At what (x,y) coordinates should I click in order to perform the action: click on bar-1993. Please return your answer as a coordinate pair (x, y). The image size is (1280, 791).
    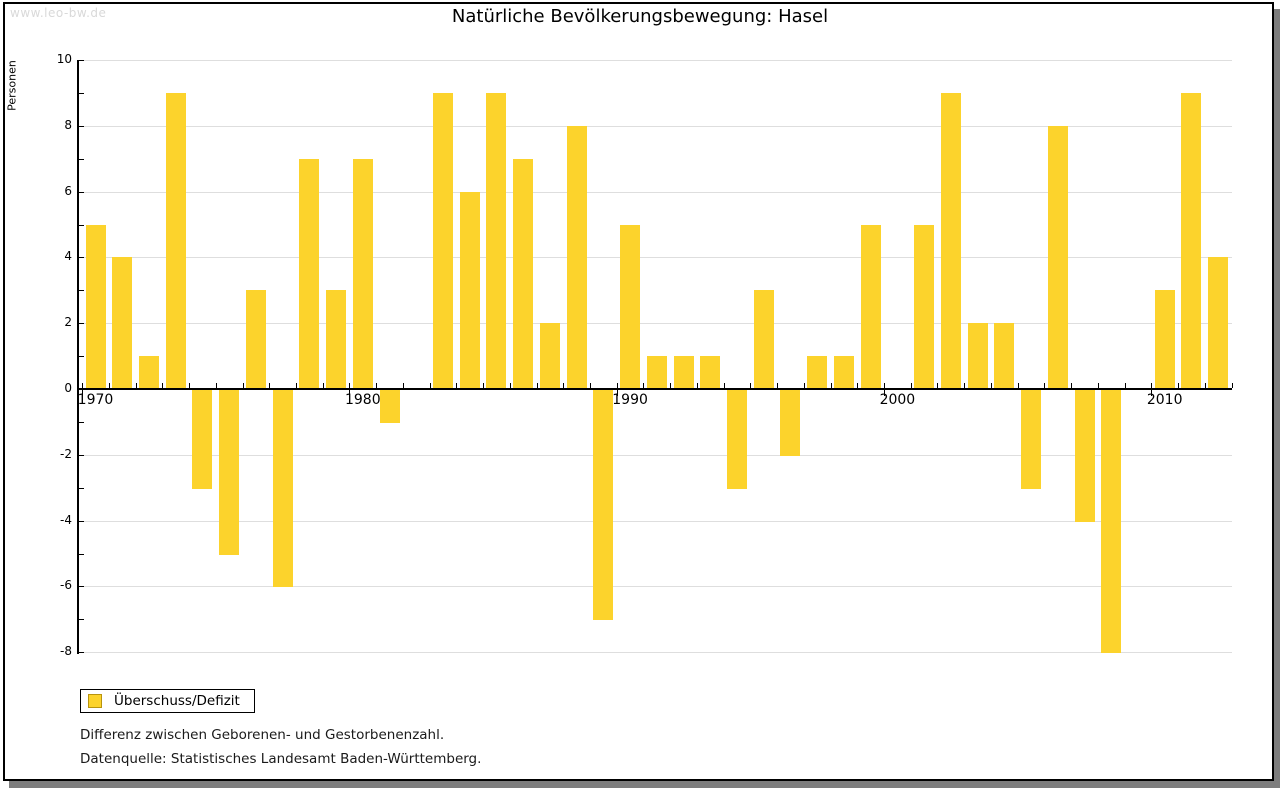
    Looking at the image, I should click on (710, 372).